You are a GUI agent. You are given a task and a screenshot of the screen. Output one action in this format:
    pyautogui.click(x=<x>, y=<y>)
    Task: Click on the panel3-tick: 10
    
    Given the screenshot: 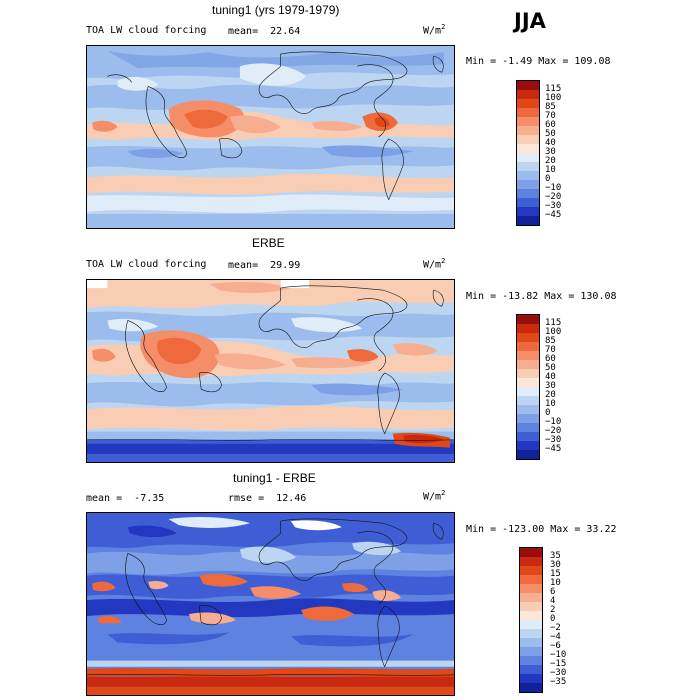 What is the action you would take?
    pyautogui.click(x=555, y=583)
    